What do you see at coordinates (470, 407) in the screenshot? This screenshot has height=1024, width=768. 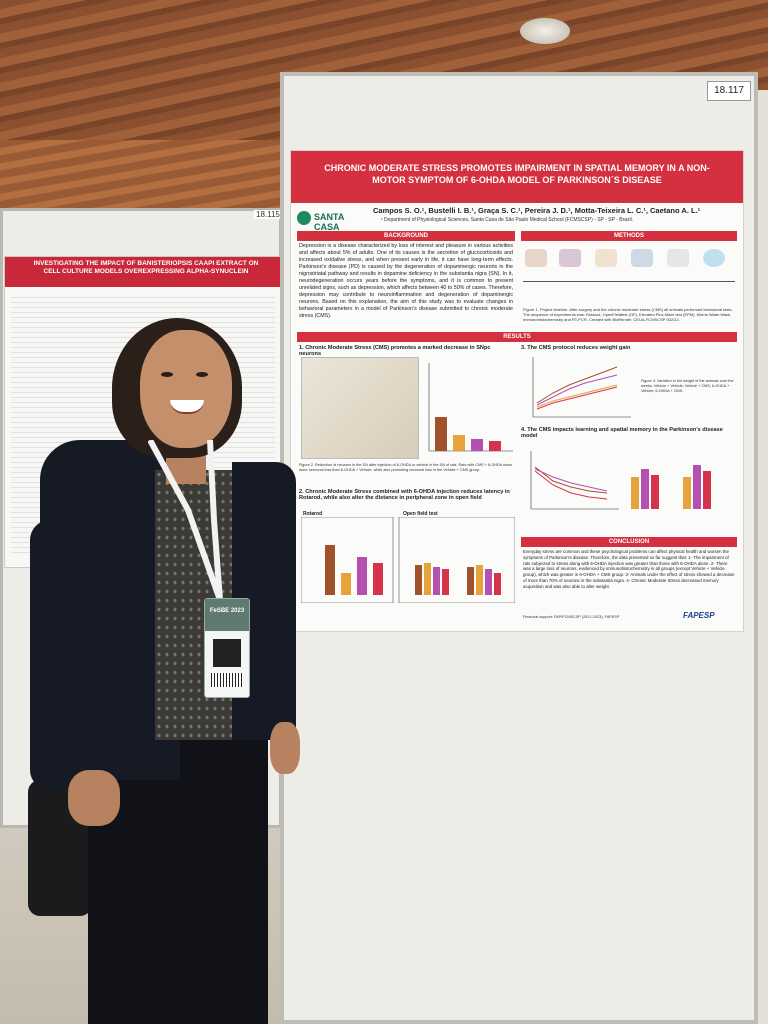 I see `neuron-count-chart` at bounding box center [470, 407].